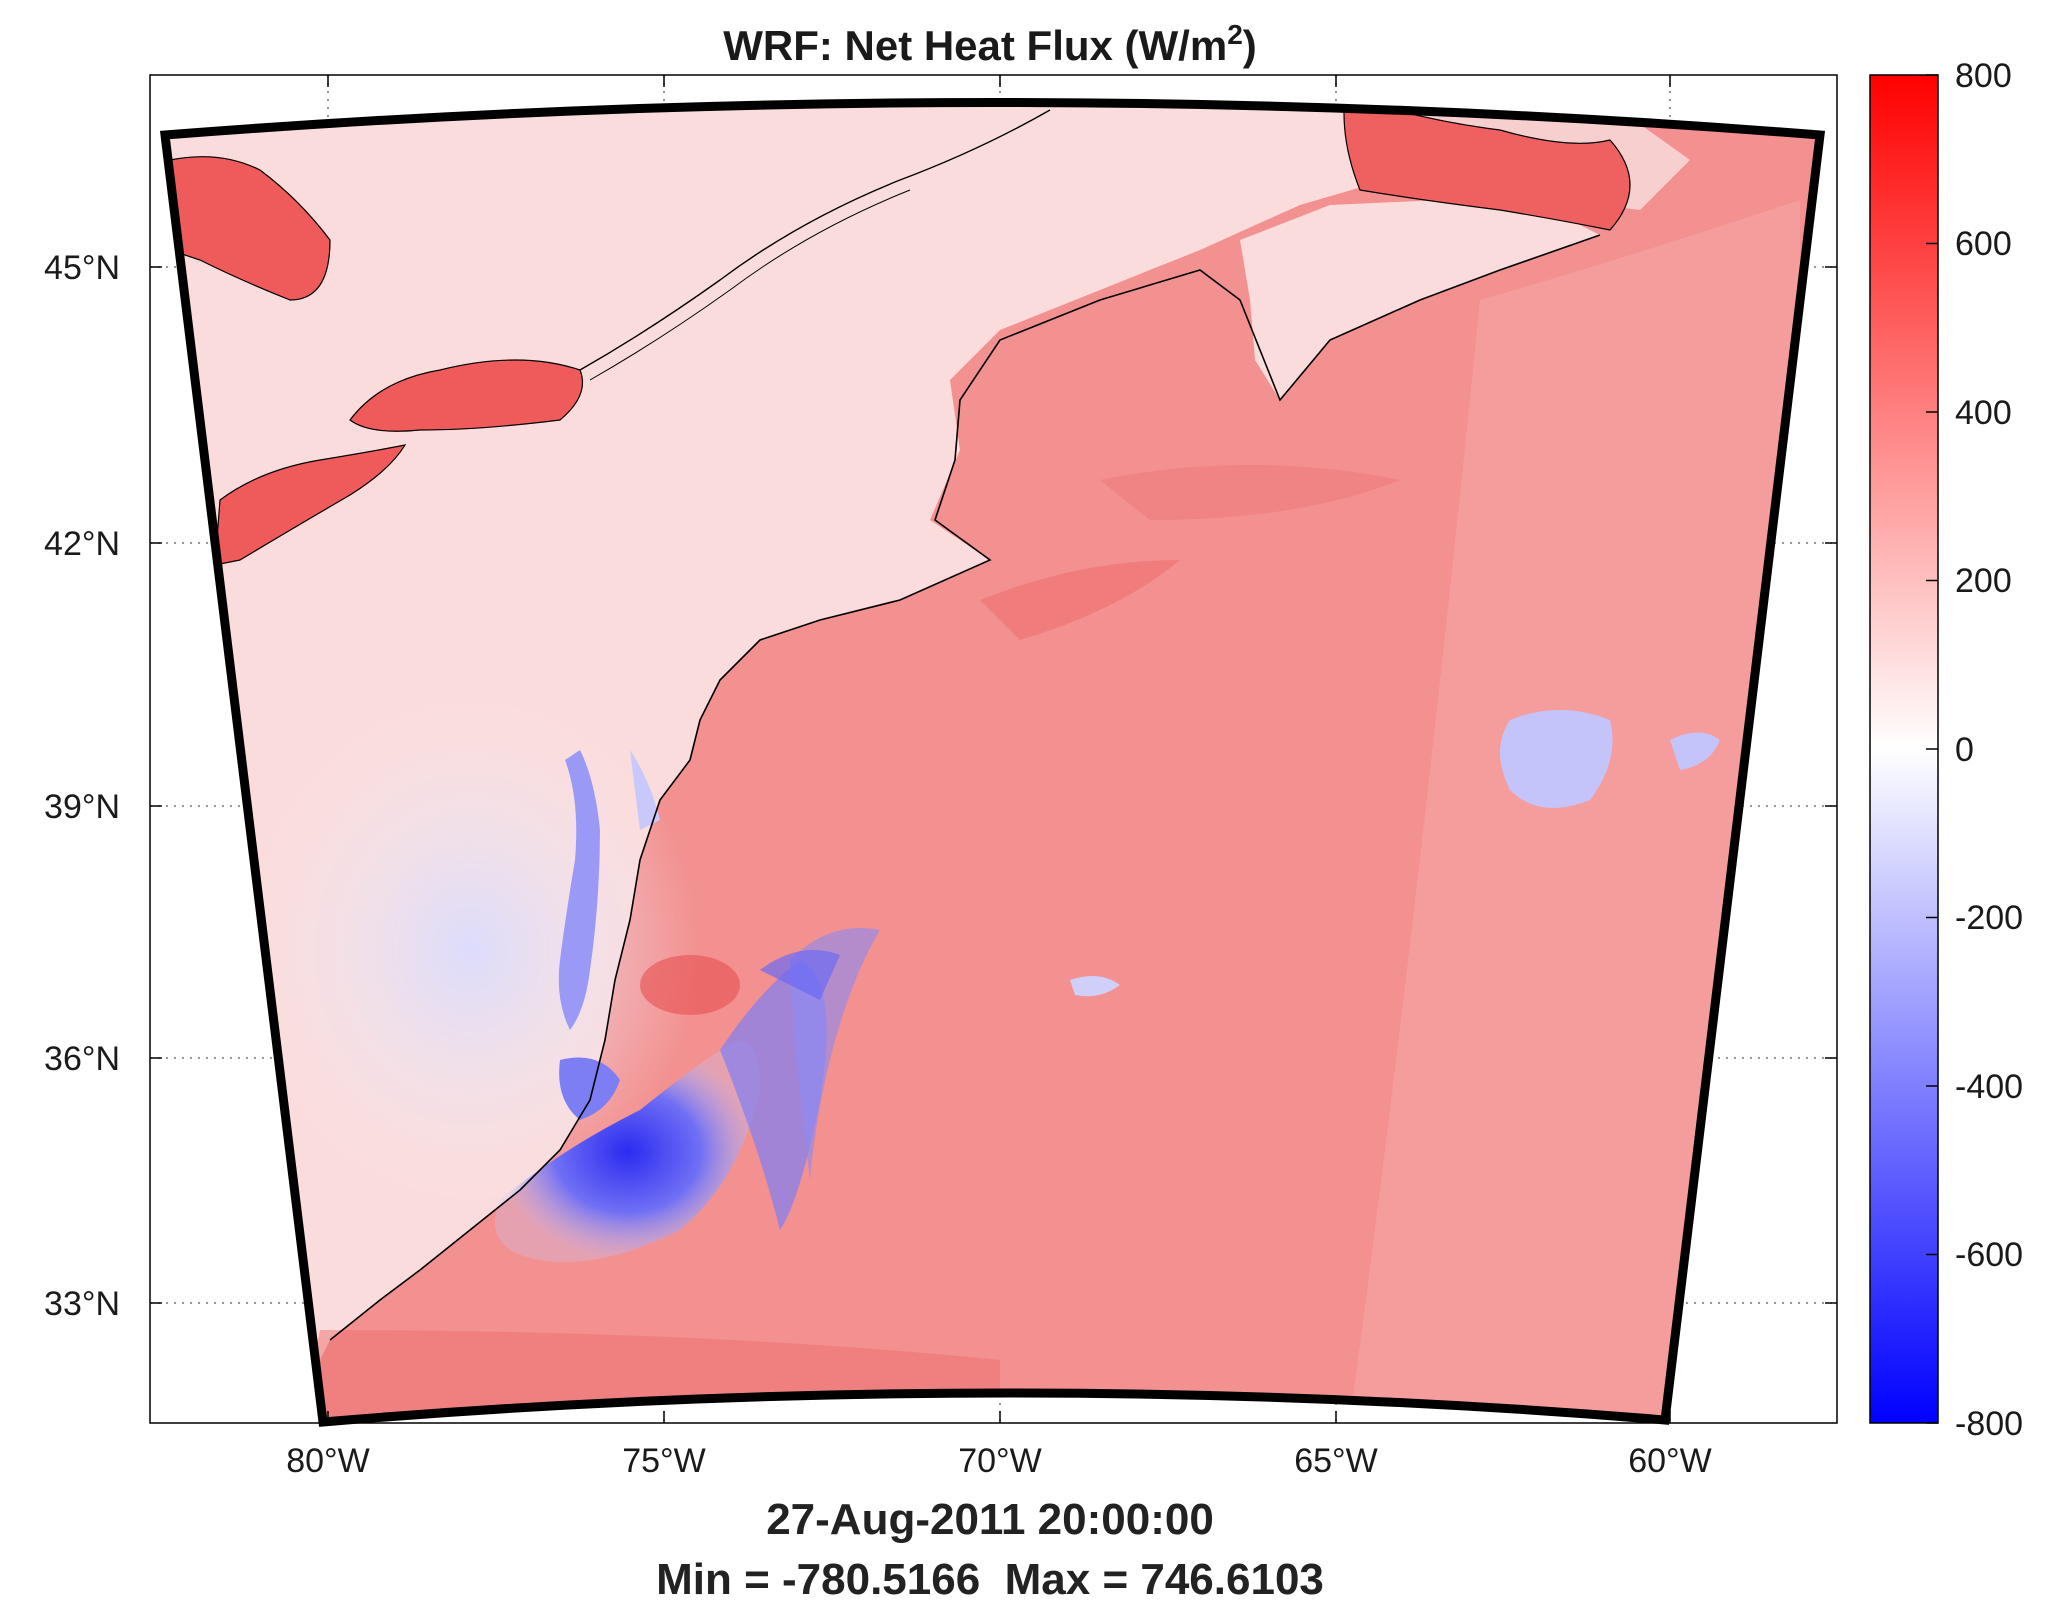 The image size is (2045, 1610). Describe the element at coordinates (82, 807) in the screenshot. I see `lat-label: 39°N` at that location.